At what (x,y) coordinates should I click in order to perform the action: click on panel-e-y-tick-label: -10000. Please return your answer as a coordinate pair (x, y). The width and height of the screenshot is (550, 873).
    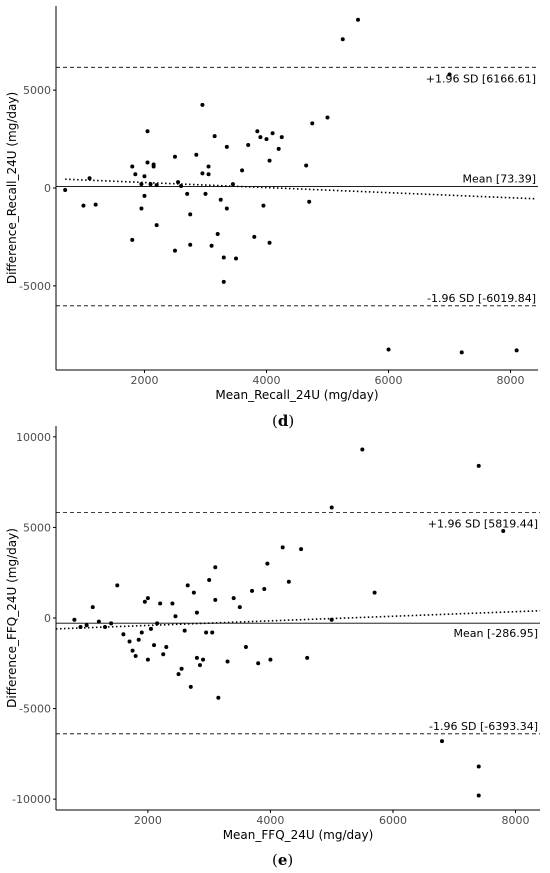
    Looking at the image, I should click on (31, 799).